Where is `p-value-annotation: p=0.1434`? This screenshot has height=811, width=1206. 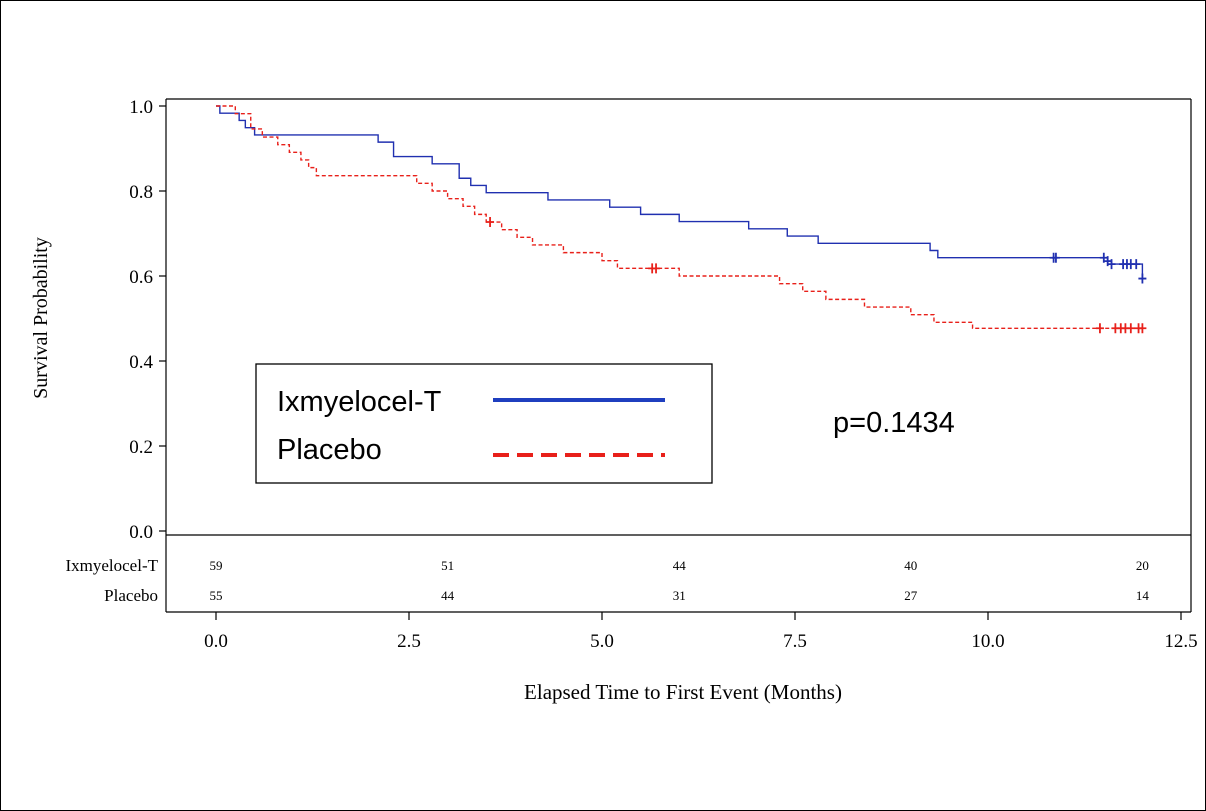 p-value-annotation: p=0.1434 is located at coordinates (894, 423).